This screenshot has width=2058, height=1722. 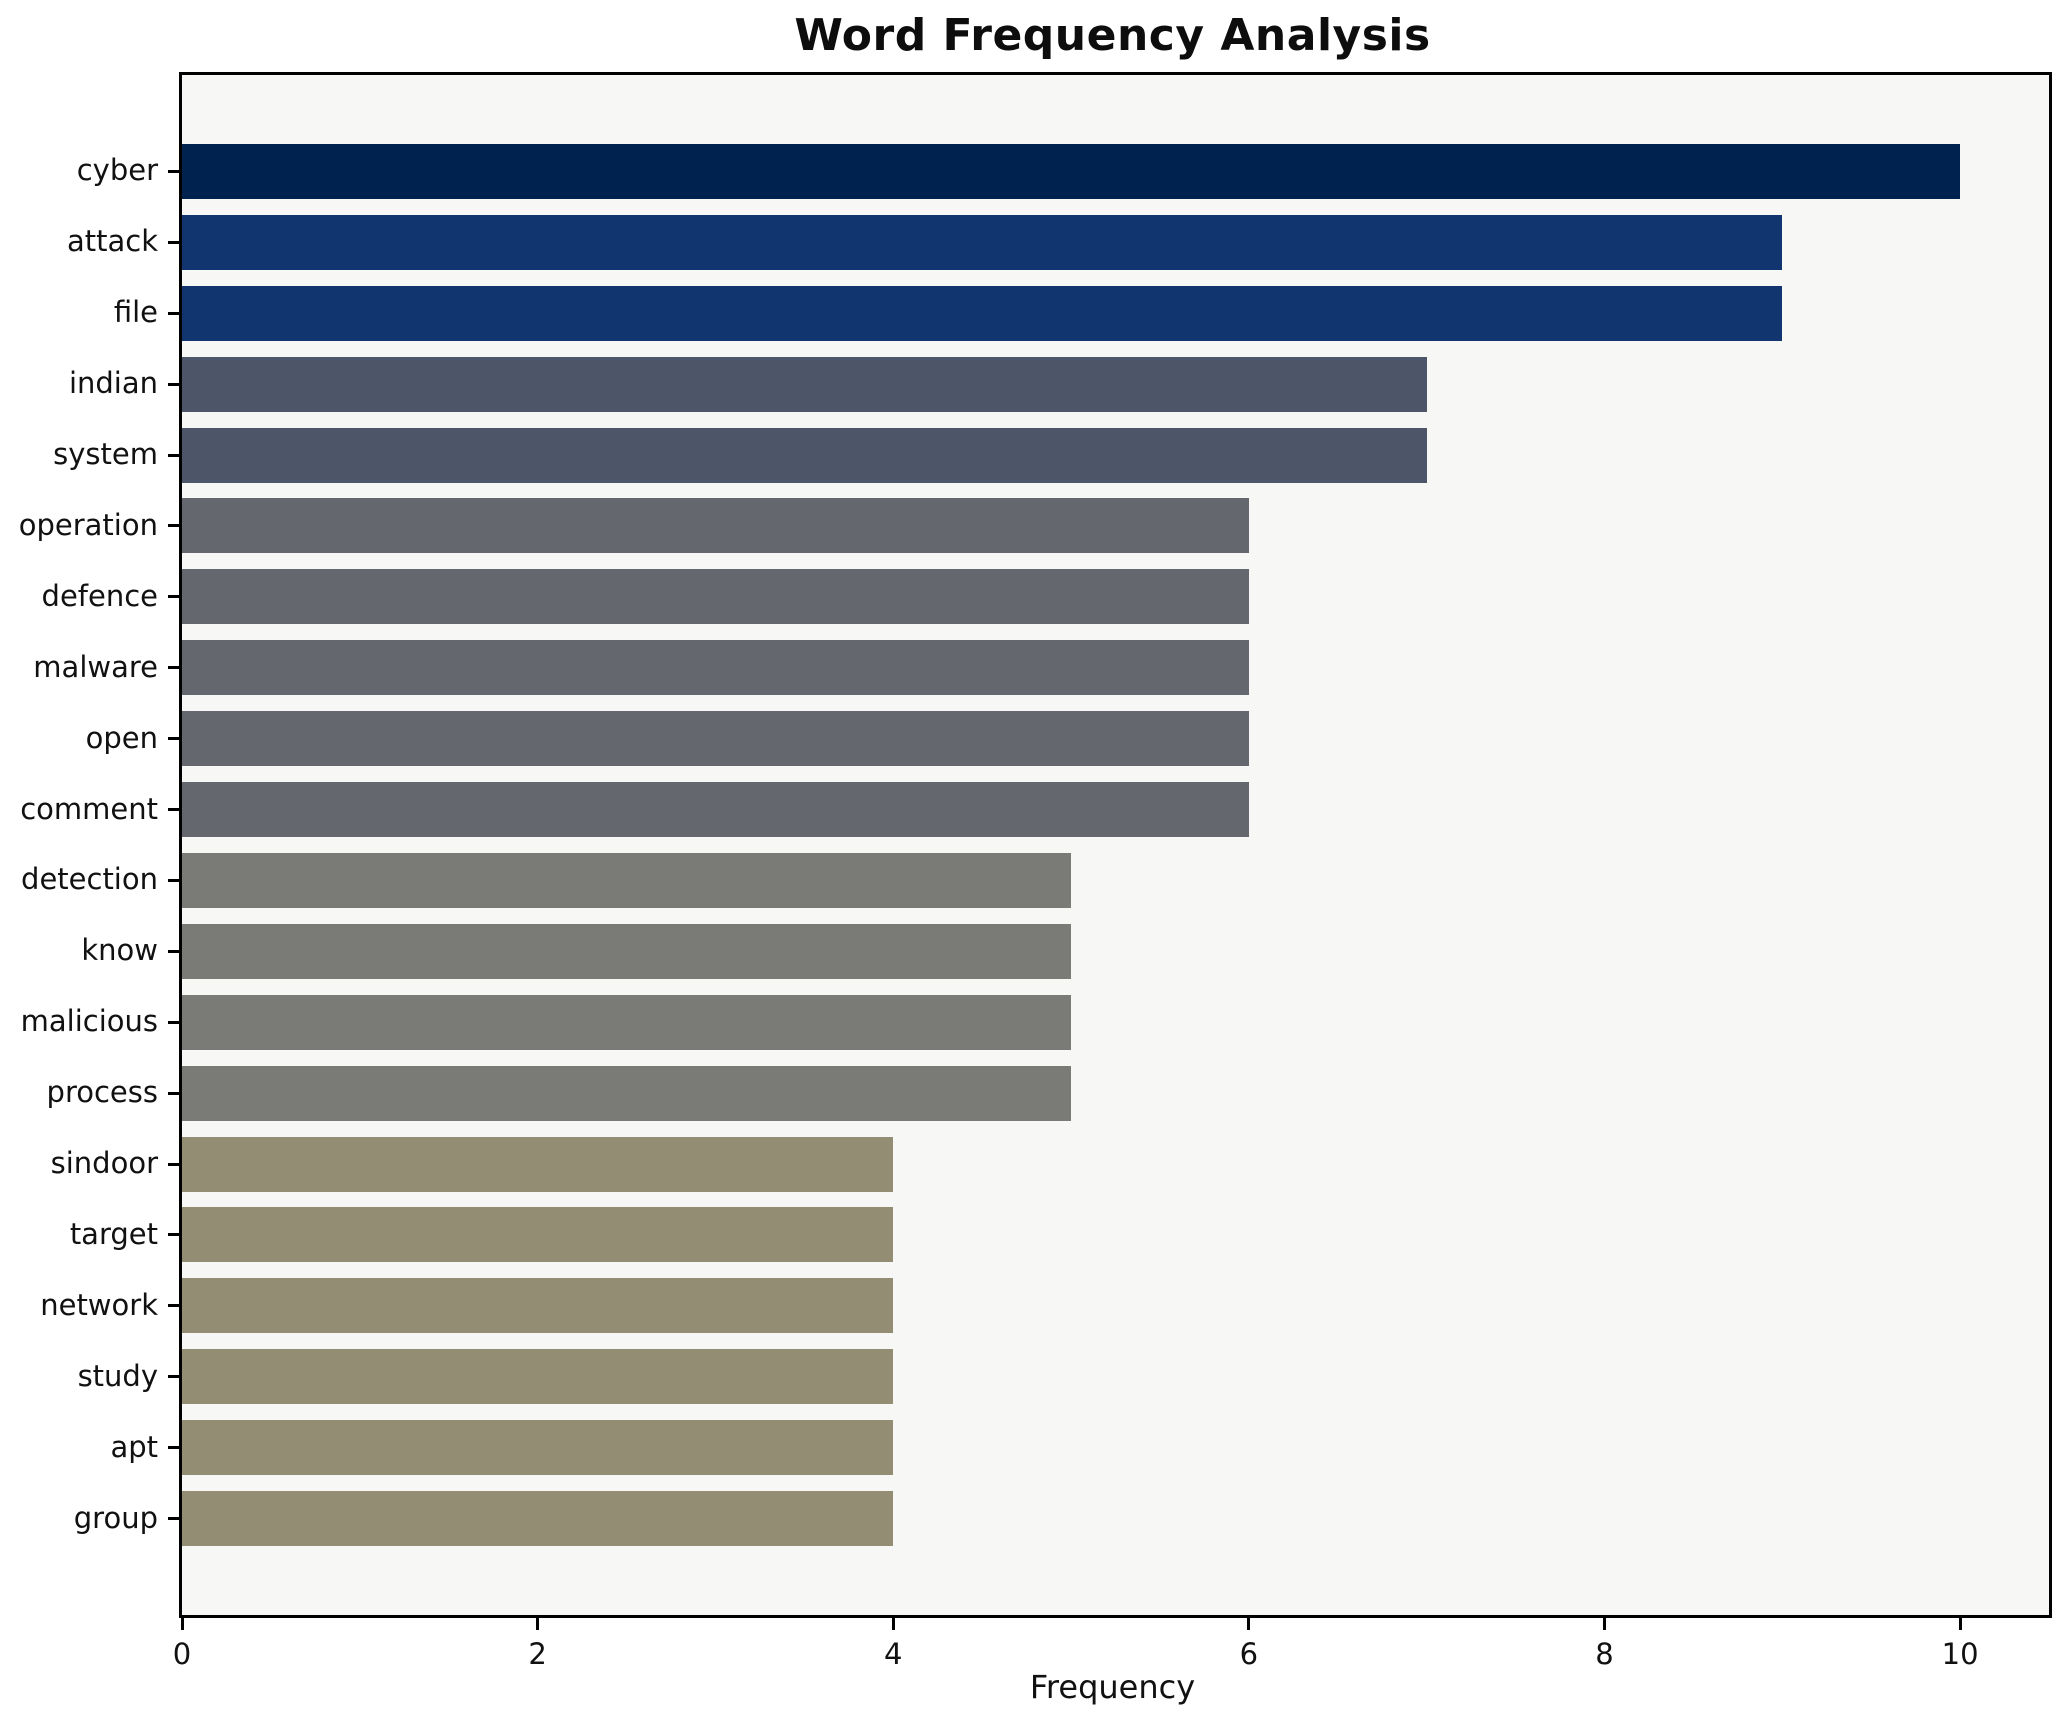 What do you see at coordinates (982, 242) in the screenshot?
I see `bar-attack` at bounding box center [982, 242].